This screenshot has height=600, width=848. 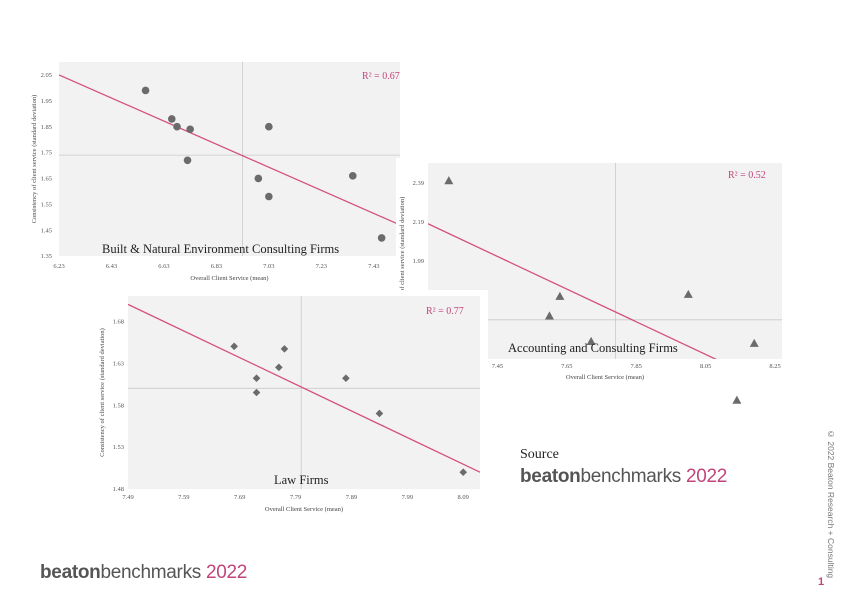 What do you see at coordinates (46, 256) in the screenshot?
I see `y-tick-label: 1.35` at bounding box center [46, 256].